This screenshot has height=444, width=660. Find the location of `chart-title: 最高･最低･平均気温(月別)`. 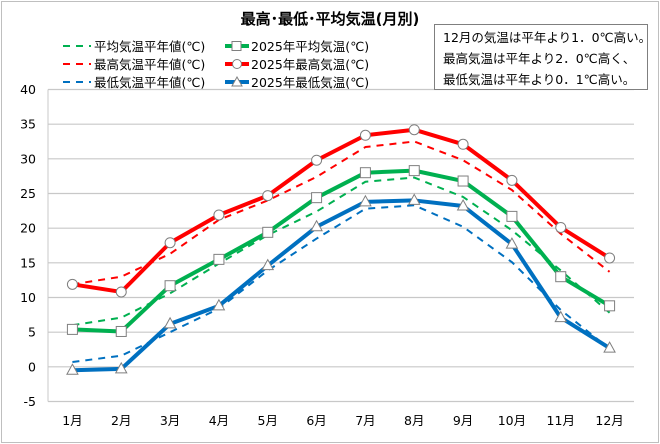

chart-title: 最高･最低･平均気温(月別) is located at coordinates (330, 19).